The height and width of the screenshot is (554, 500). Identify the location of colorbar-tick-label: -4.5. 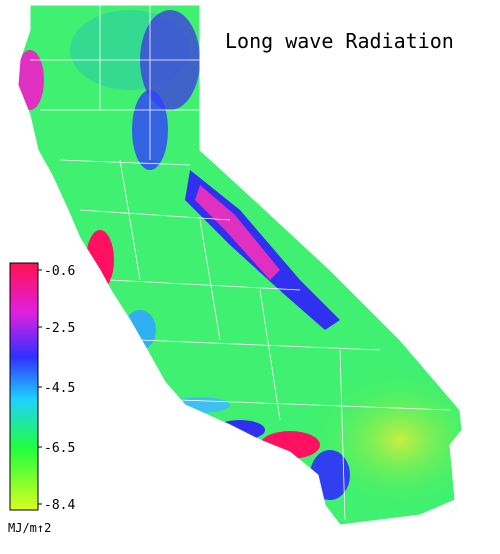
(59, 388).